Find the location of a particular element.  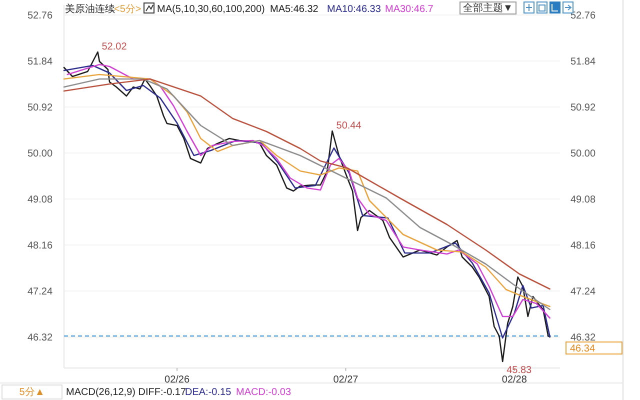

y-tick-label: 46.32 is located at coordinates (40, 338).